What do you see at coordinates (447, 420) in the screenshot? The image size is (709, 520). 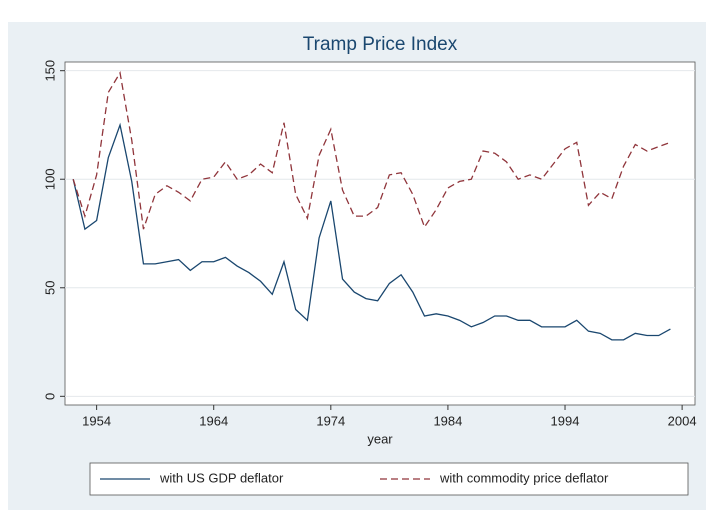 I see `x-tick-label: 1984` at bounding box center [447, 420].